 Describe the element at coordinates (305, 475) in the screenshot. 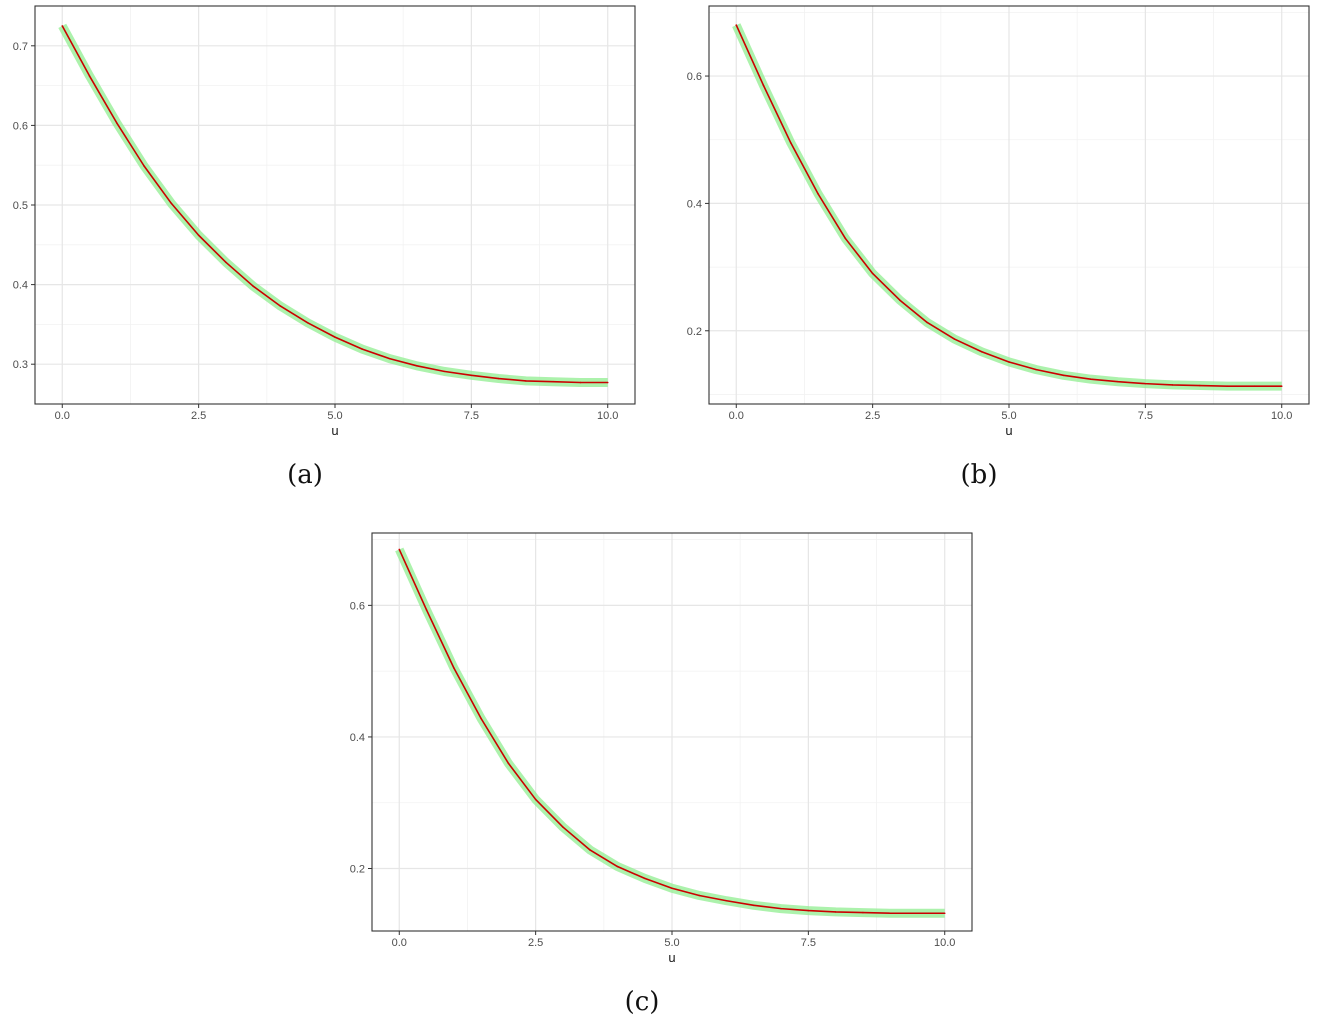

I see `panel-caption: (a)` at that location.